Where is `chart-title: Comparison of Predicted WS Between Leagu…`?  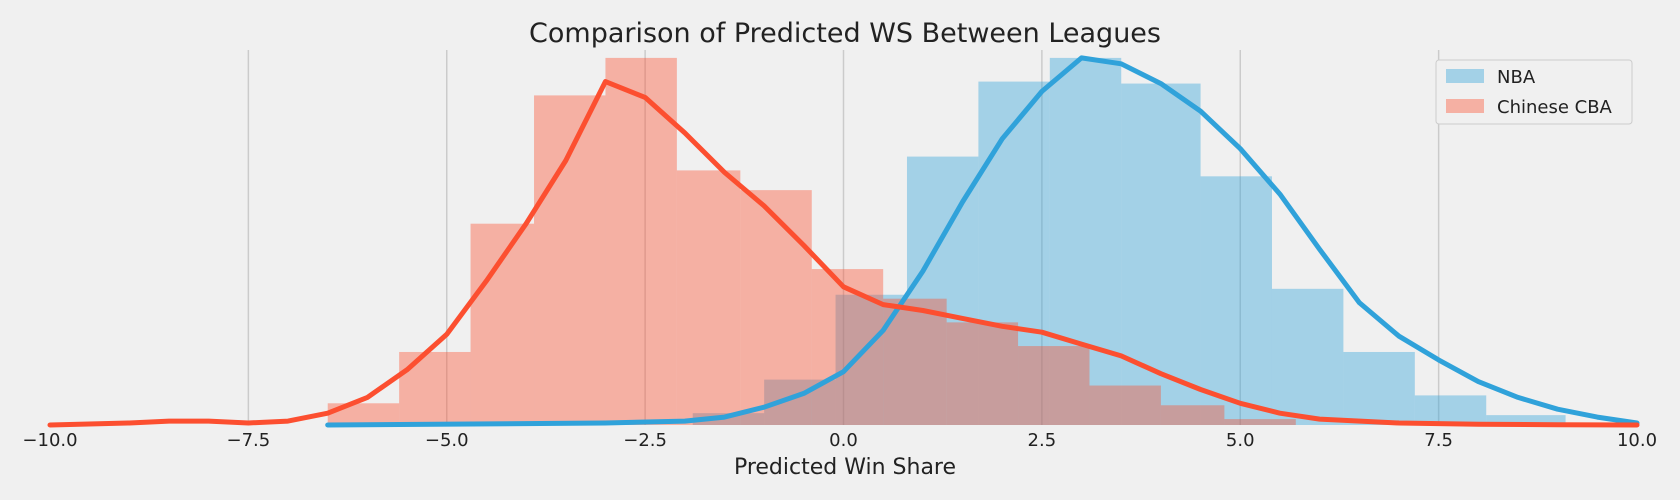 chart-title: Comparison of Predicted WS Between Leagu… is located at coordinates (845, 33).